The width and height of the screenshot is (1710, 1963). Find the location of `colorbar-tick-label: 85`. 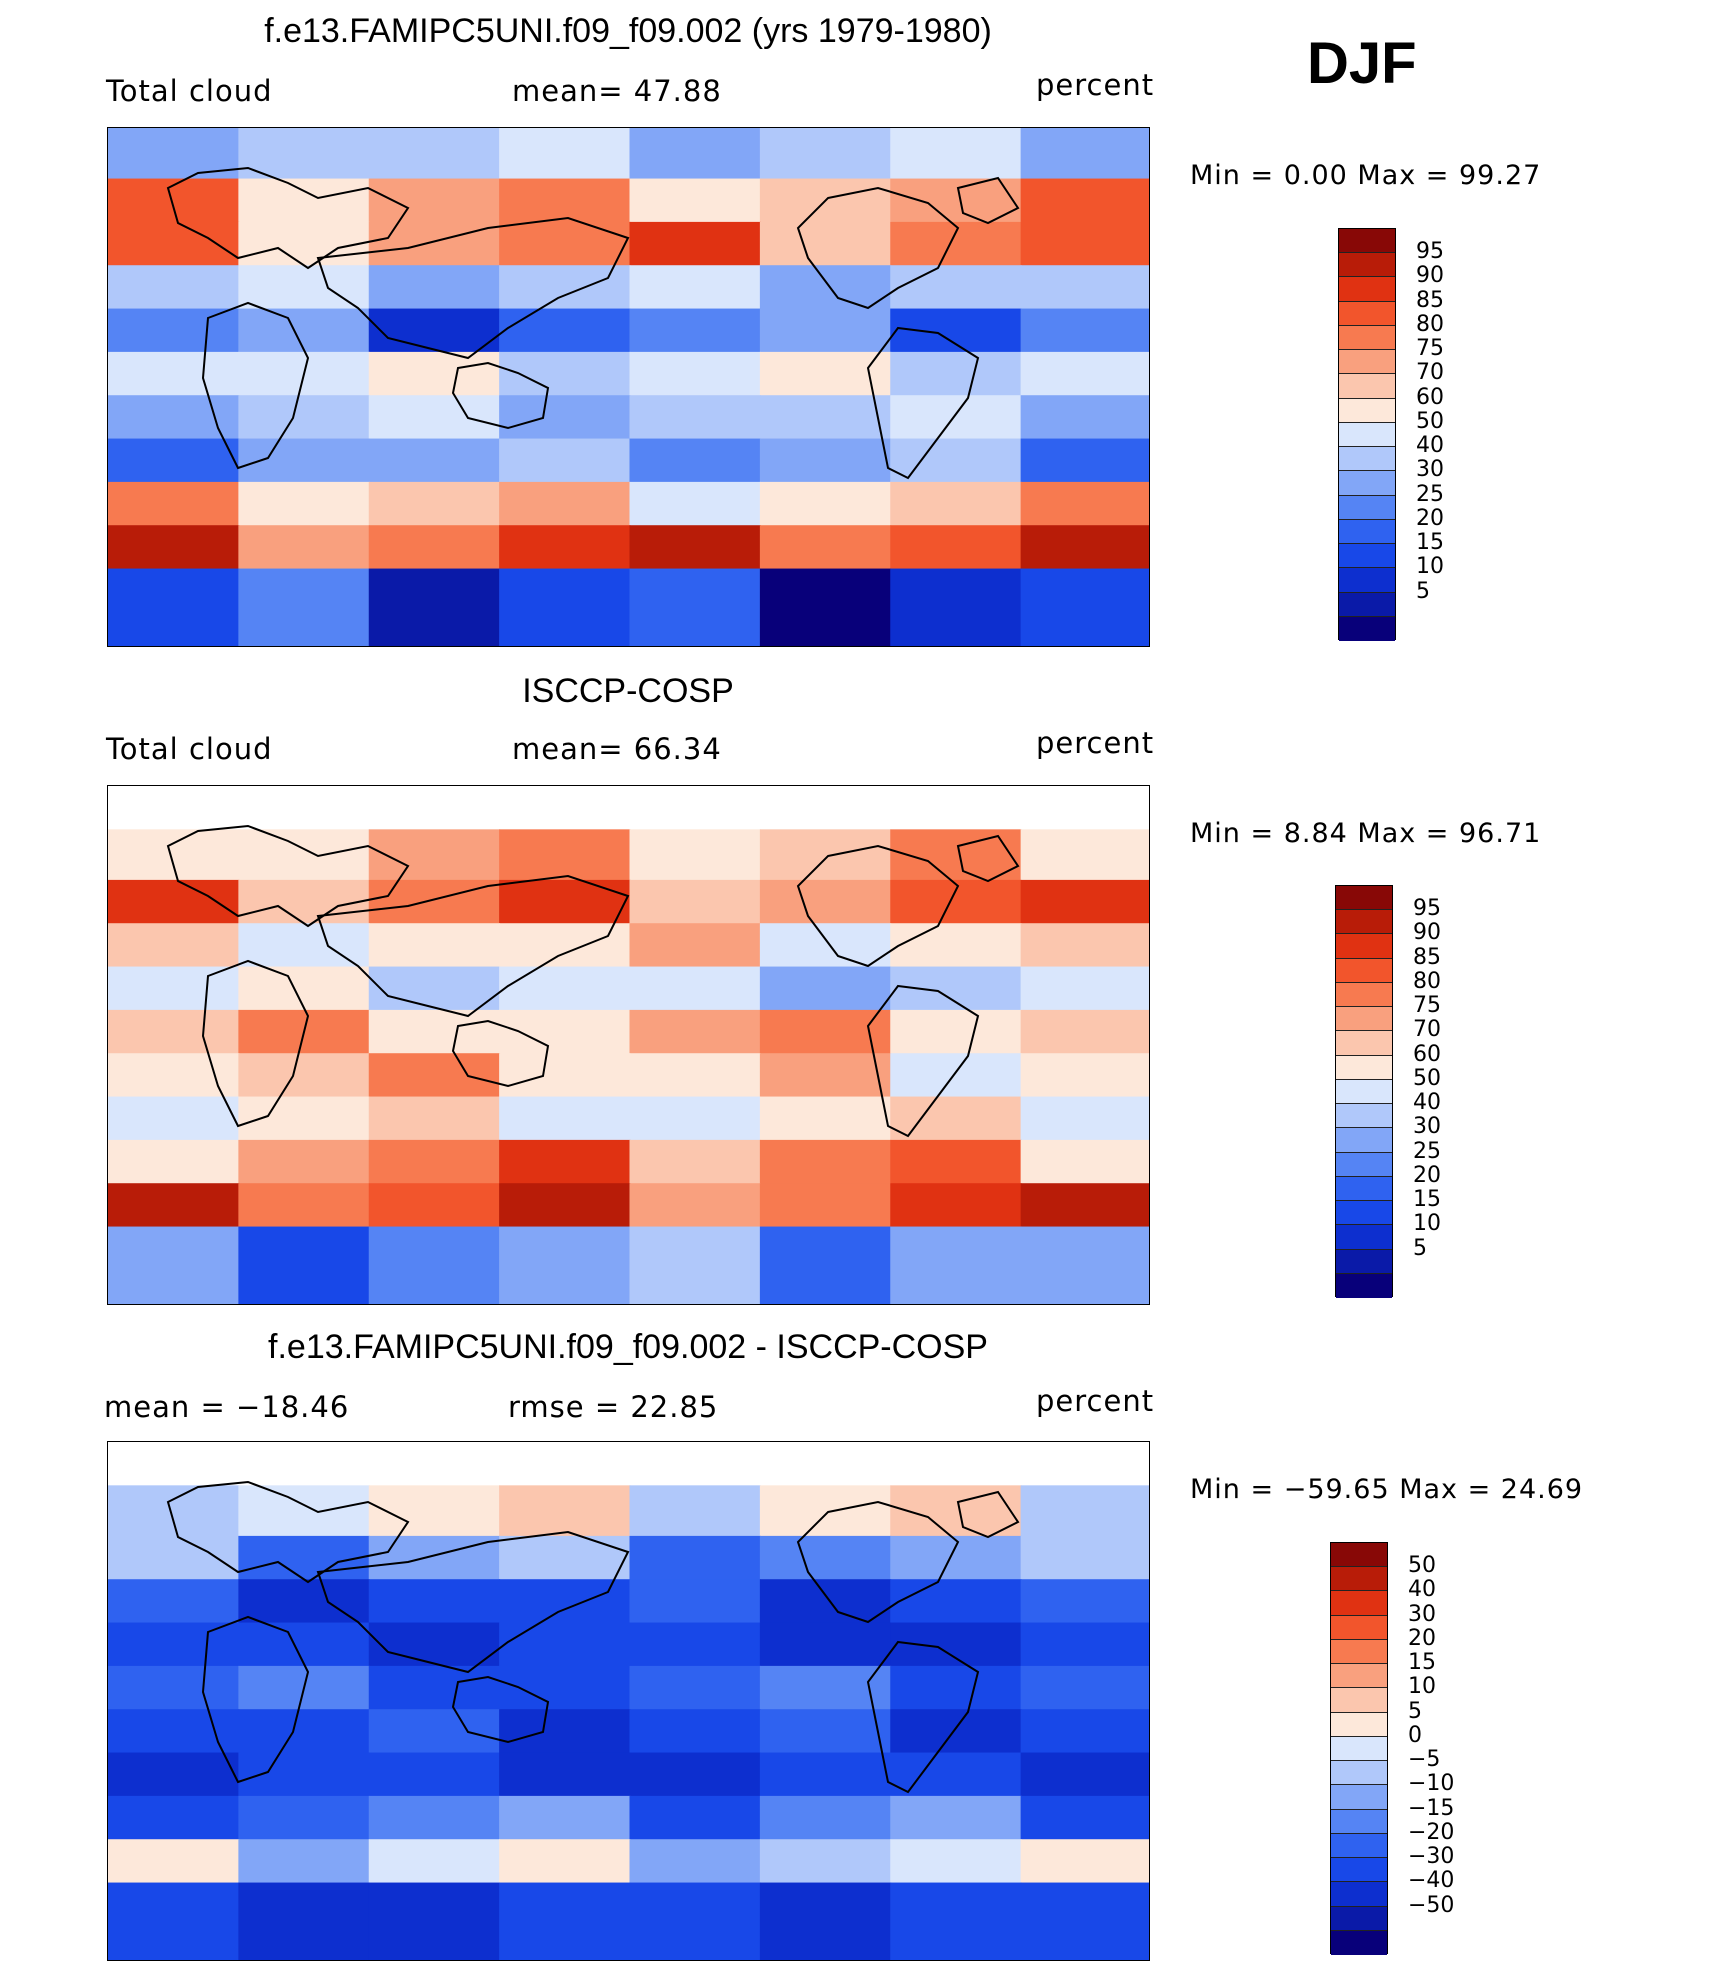

colorbar-tick-label: 85 is located at coordinates (1427, 957).